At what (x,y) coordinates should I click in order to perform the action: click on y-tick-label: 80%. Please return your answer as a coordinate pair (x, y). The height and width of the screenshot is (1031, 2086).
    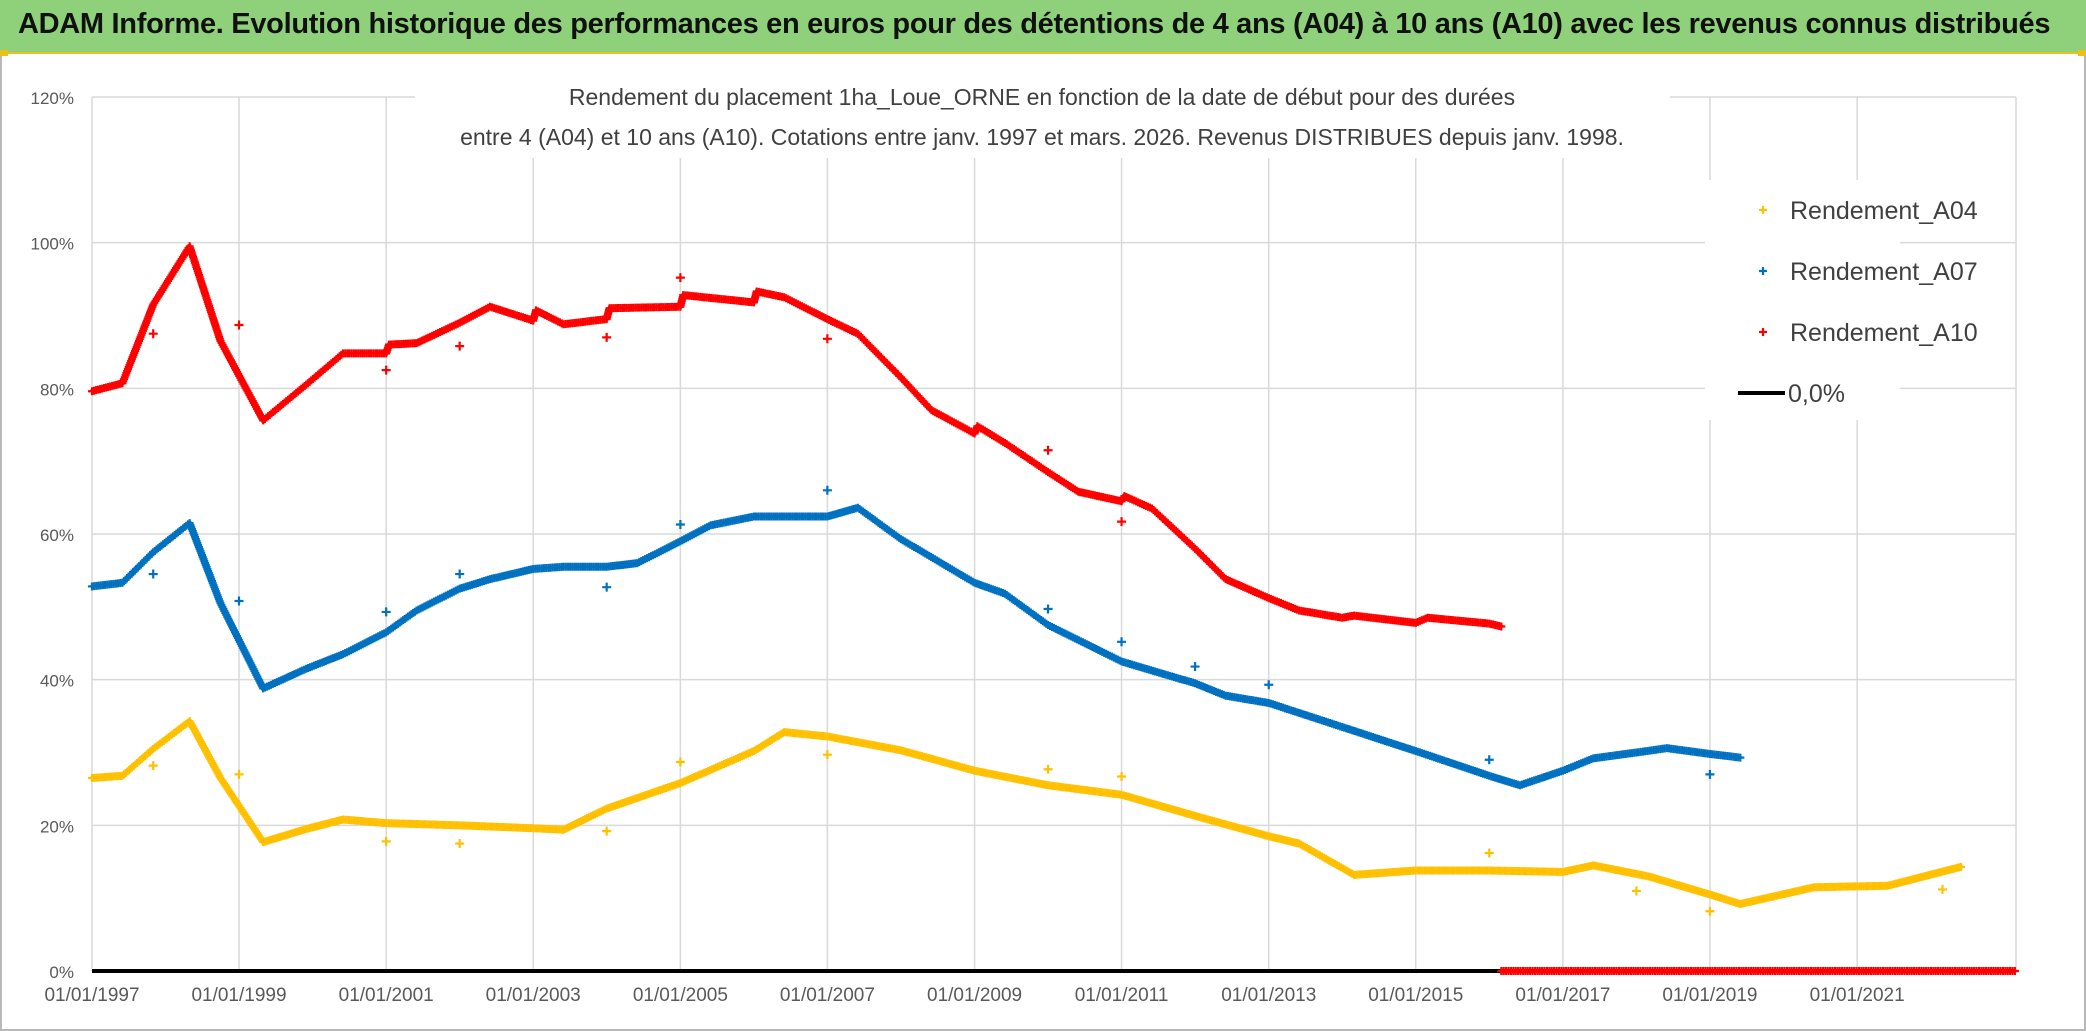
    Looking at the image, I should click on (57, 389).